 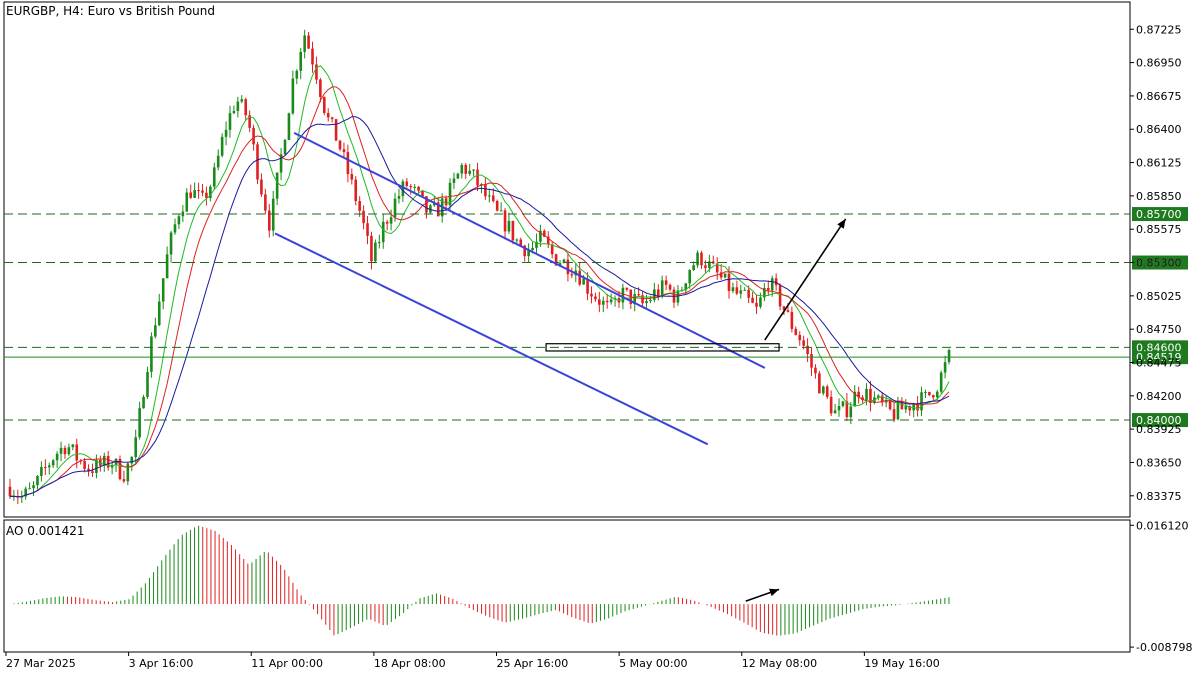 I want to click on ao-title: AO 0.001421, so click(x=45, y=531).